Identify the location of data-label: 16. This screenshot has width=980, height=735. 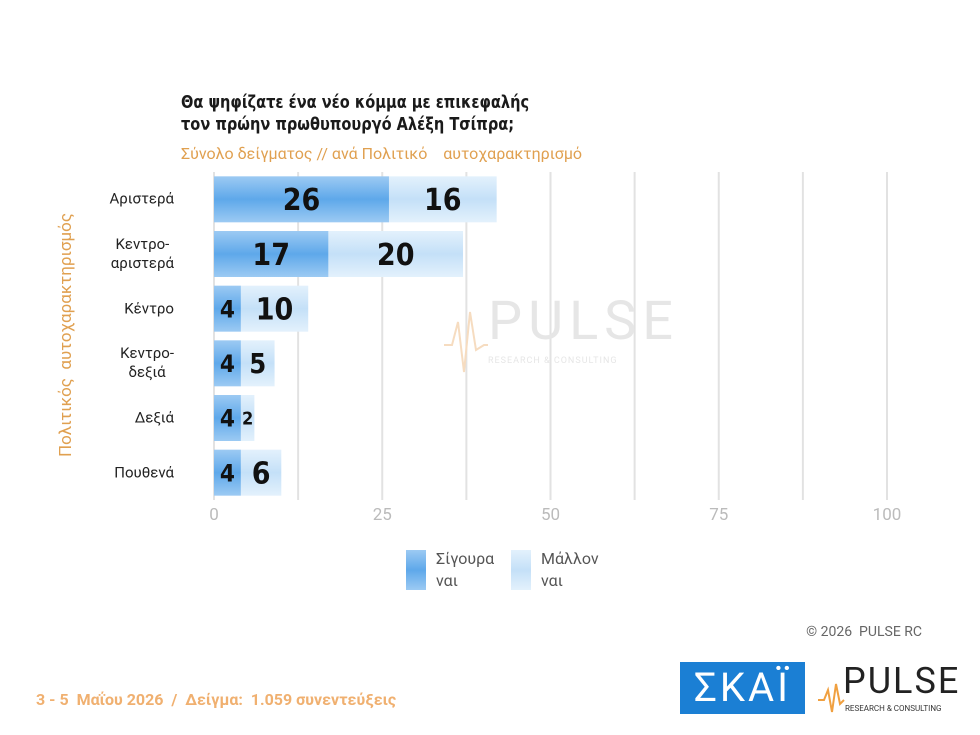
(443, 200).